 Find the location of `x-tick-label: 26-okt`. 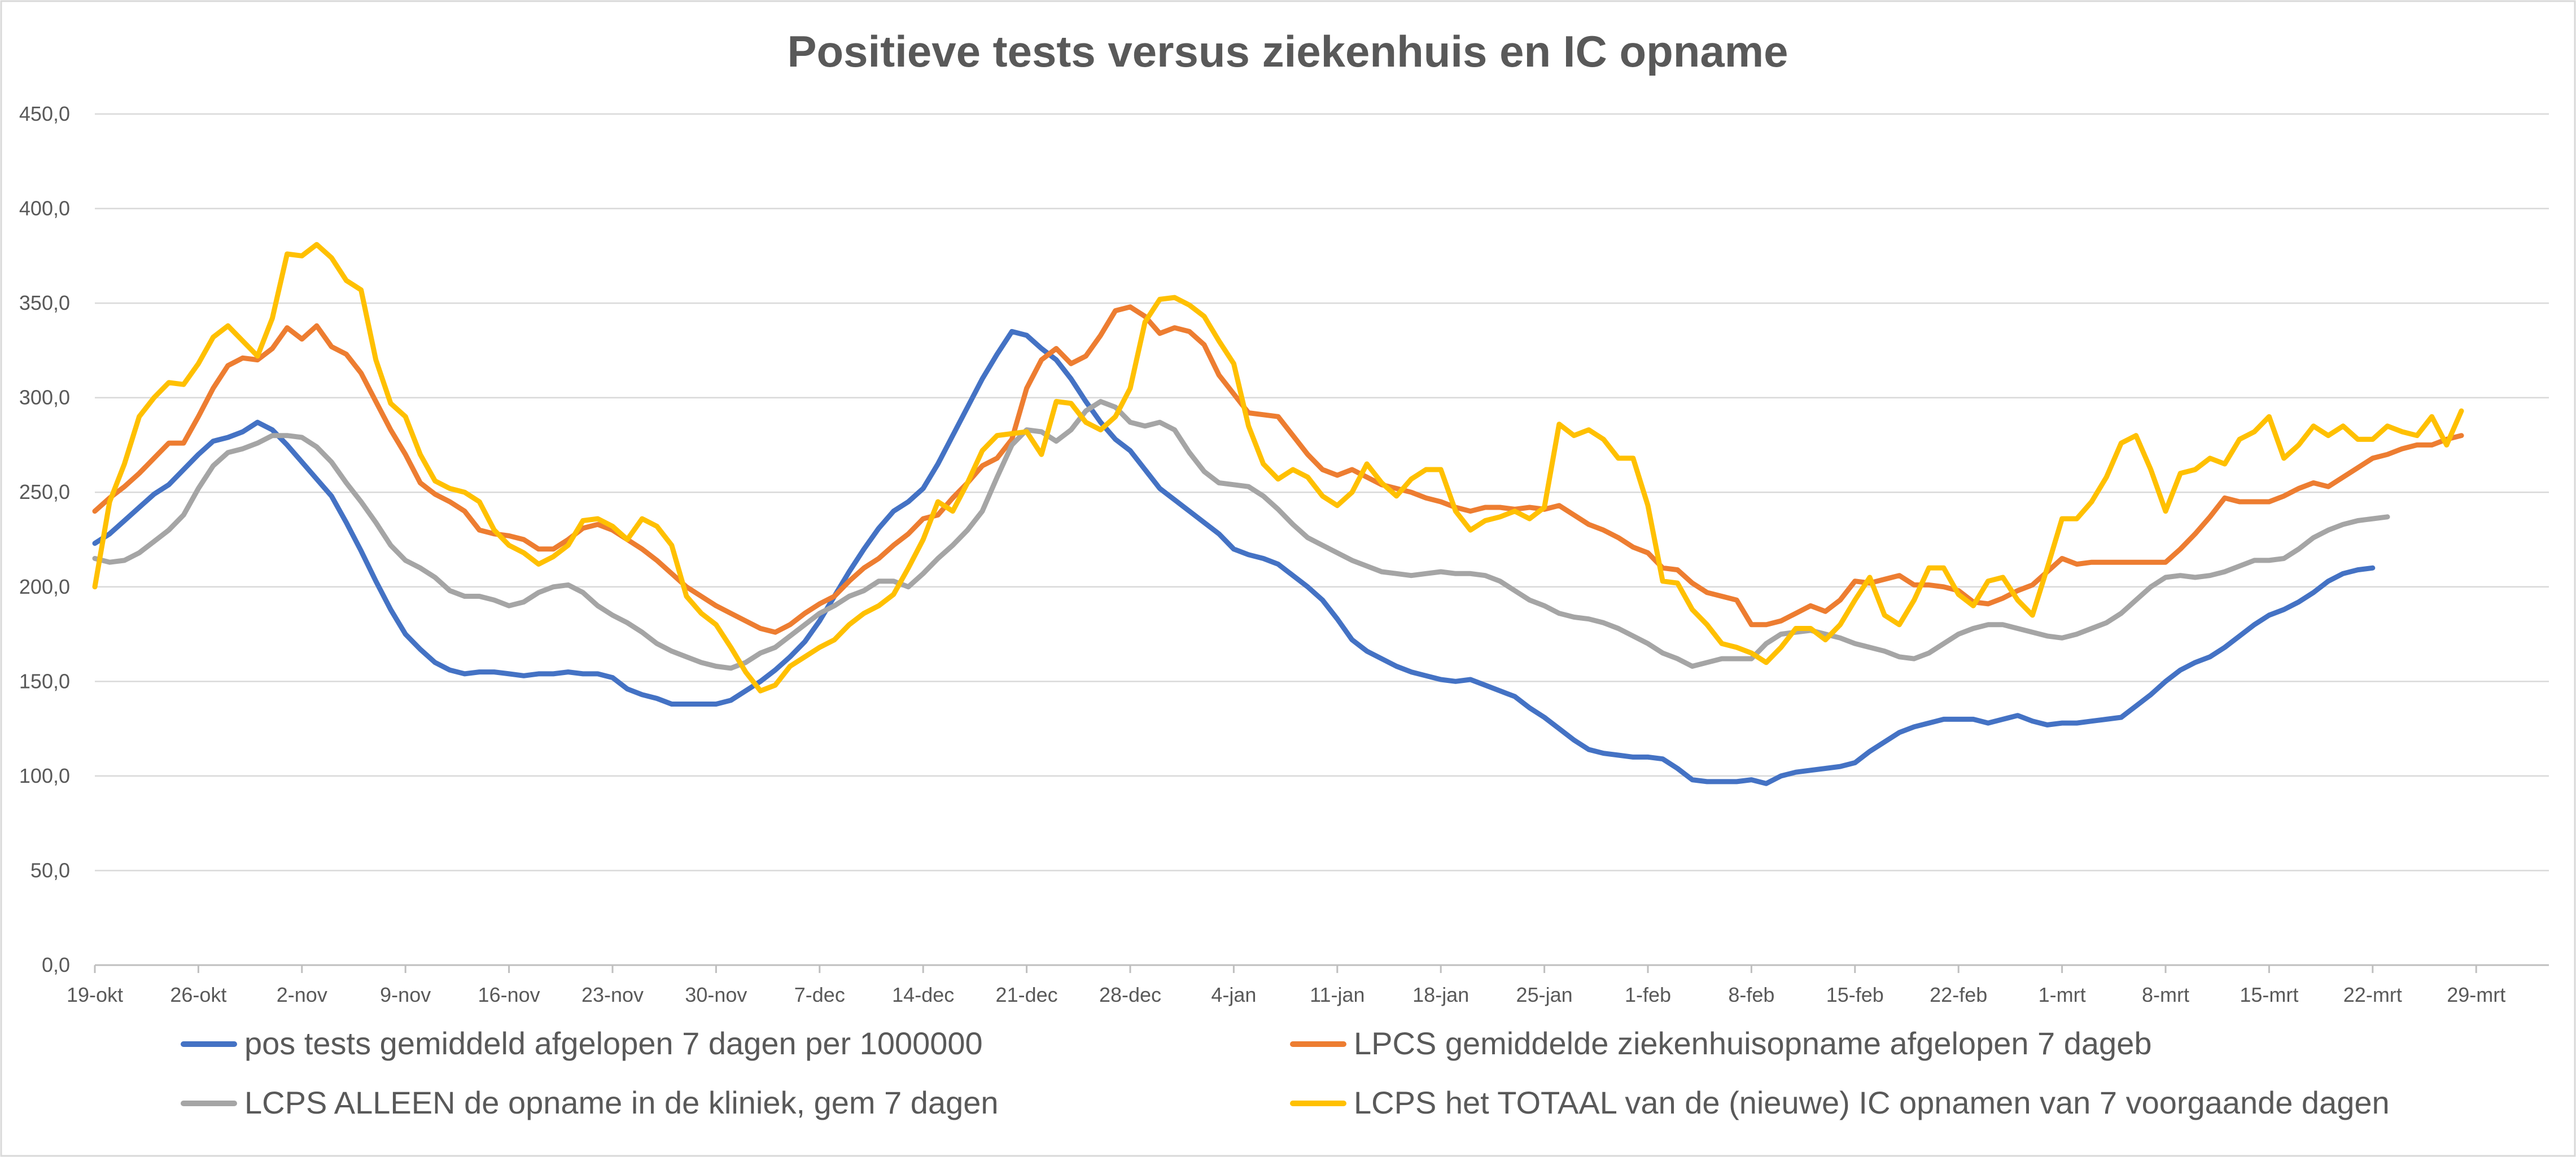

x-tick-label: 26-okt is located at coordinates (198, 994).